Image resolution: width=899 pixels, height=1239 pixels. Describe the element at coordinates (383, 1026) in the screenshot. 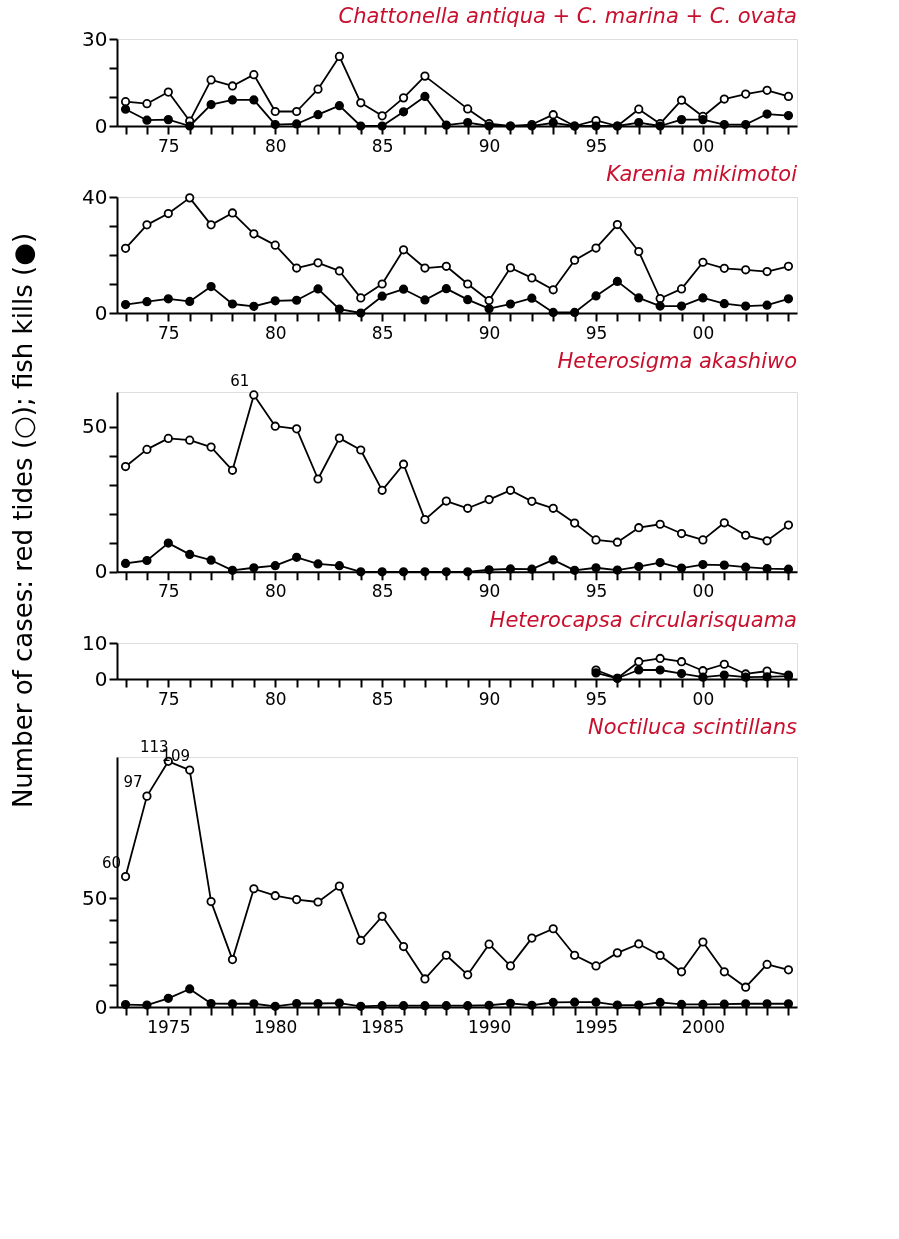

I see `x-tick-label: 1985` at that location.